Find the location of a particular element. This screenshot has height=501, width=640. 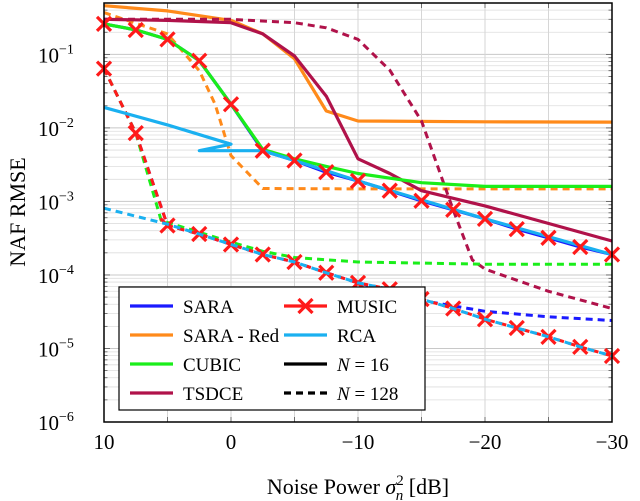

legend-entry: SARA is located at coordinates (182, 307).